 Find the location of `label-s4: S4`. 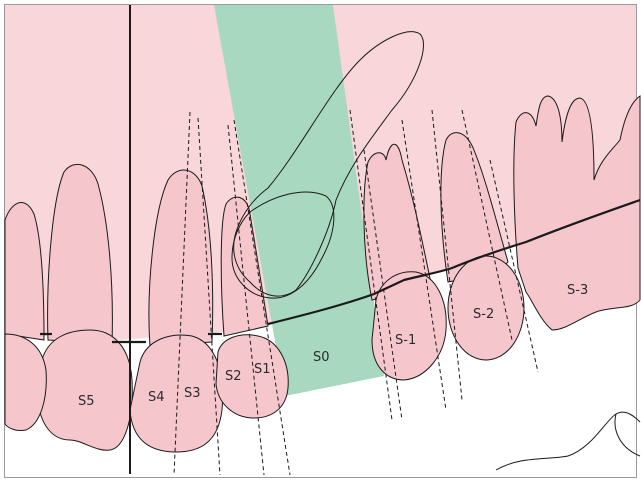

label-s4: S4 is located at coordinates (156, 397).